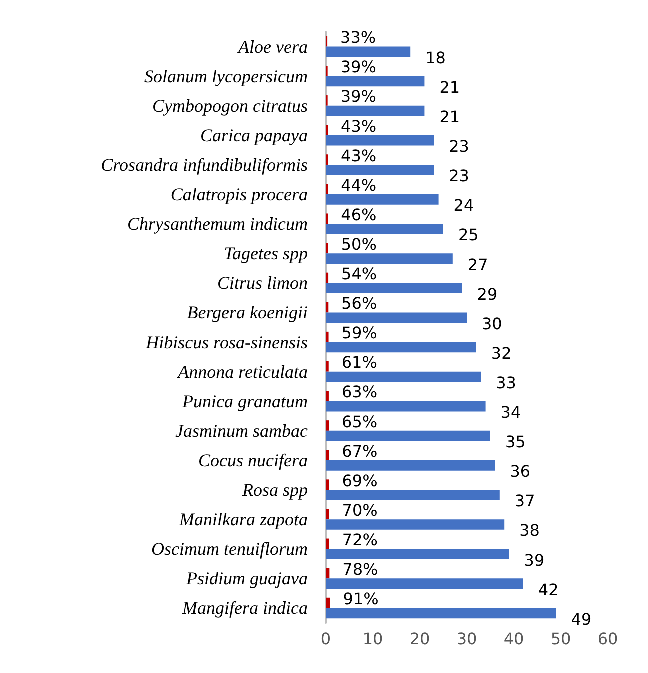 Image resolution: width=648 pixels, height=673 pixels. Describe the element at coordinates (420, 639) in the screenshot. I see `x-tick-label: 20` at that location.